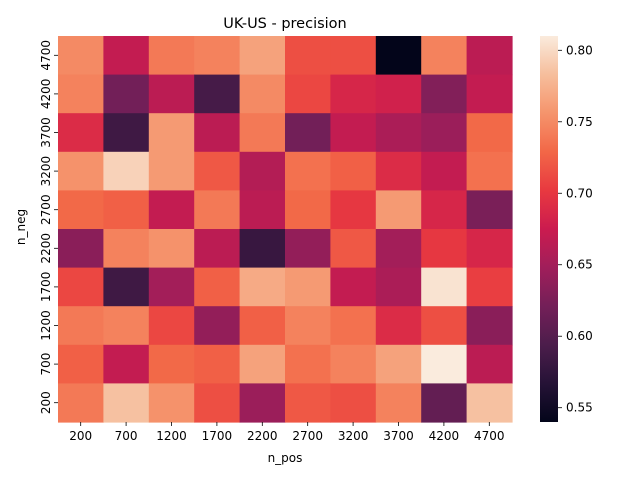  I want to click on y-tick-label: 1200, so click(46, 325).